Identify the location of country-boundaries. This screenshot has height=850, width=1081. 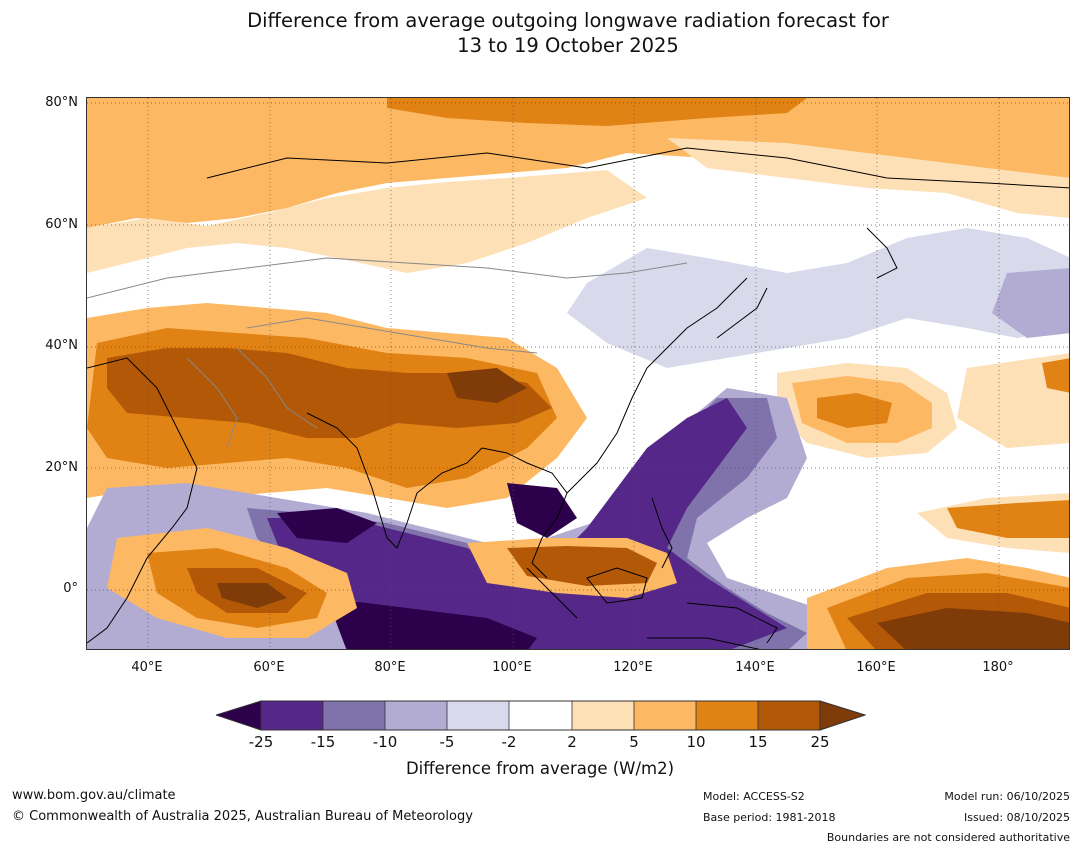
(387, 353).